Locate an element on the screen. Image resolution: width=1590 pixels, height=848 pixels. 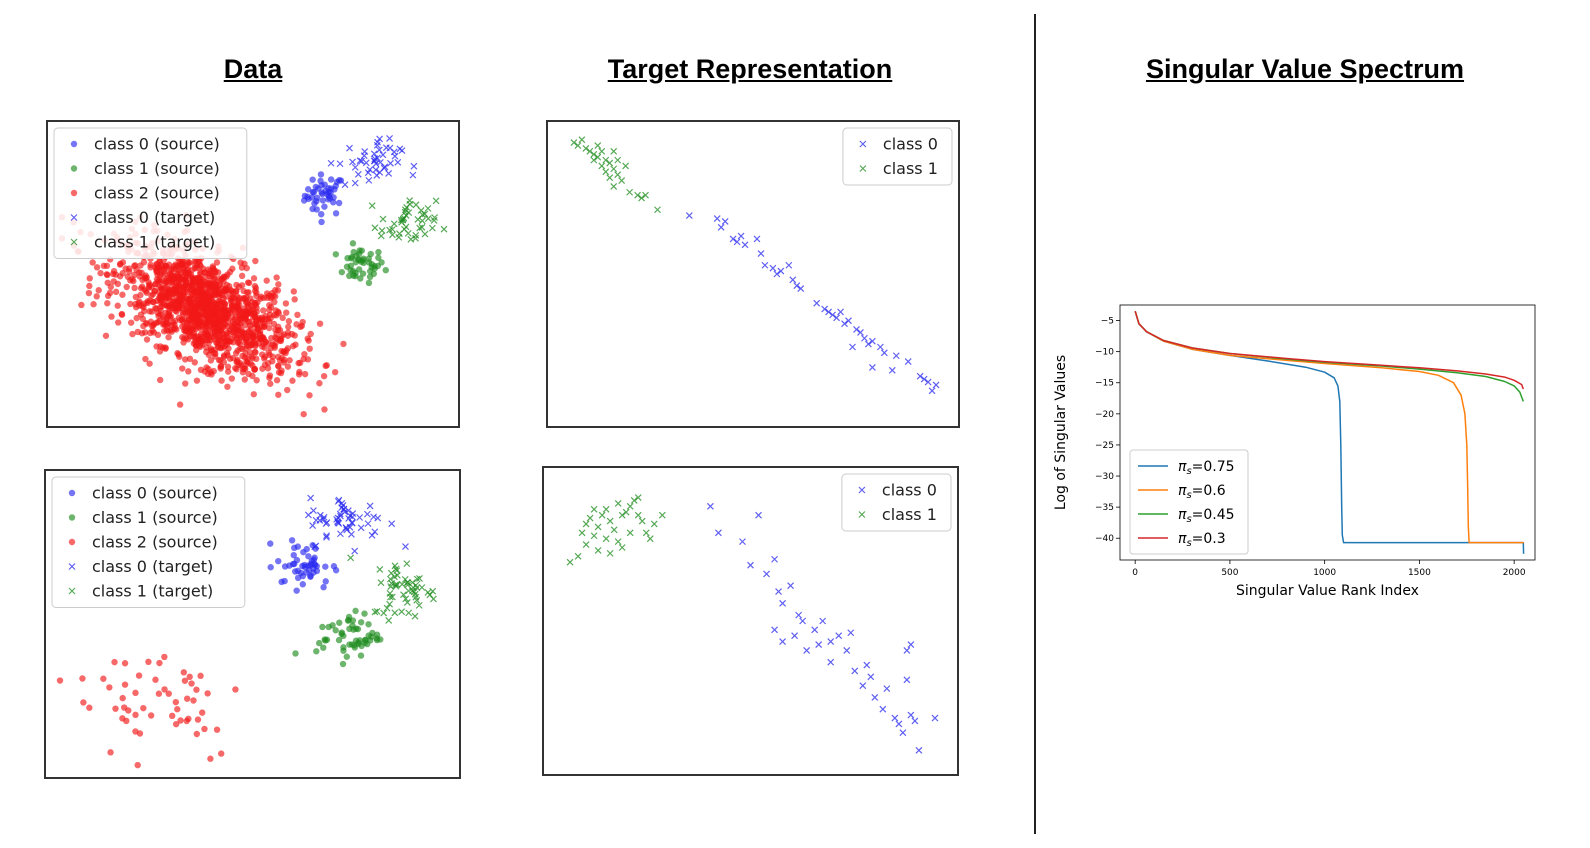
legend-box is located at coordinates (897, 156).